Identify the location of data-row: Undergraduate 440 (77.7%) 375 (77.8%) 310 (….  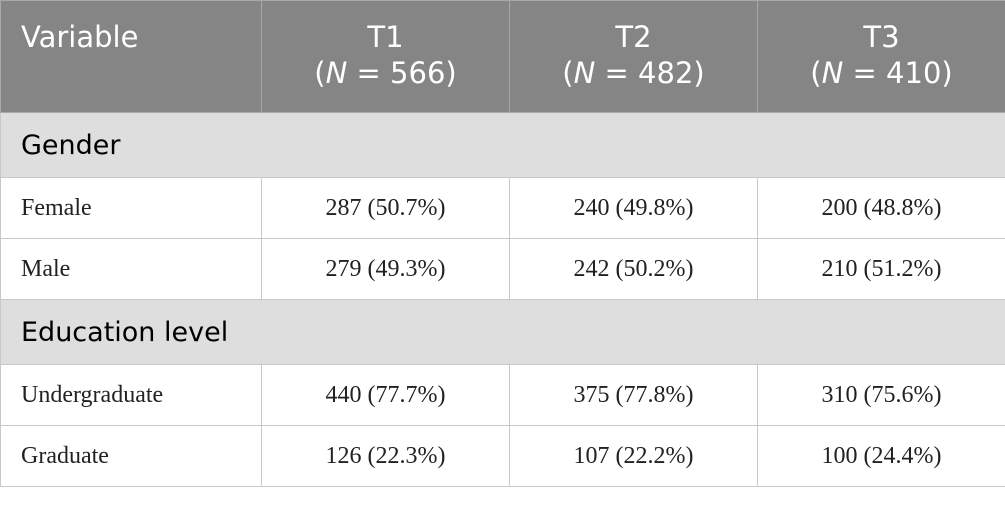
(502, 395).